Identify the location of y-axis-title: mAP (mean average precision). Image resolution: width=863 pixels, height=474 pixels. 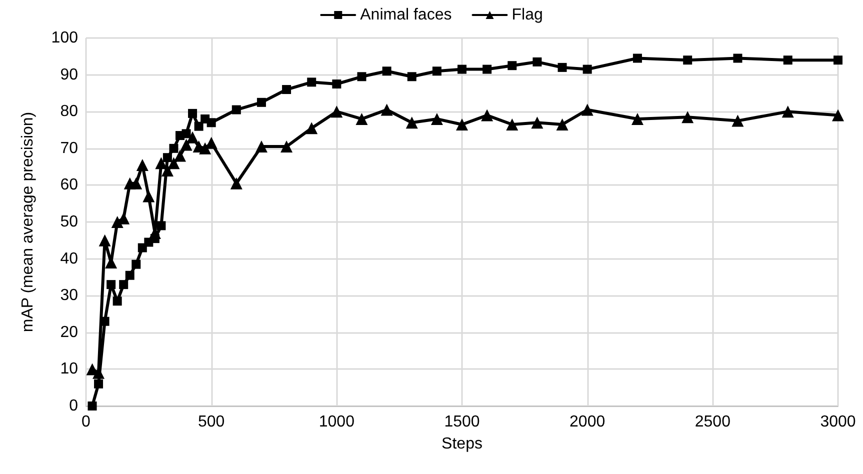
(28, 222).